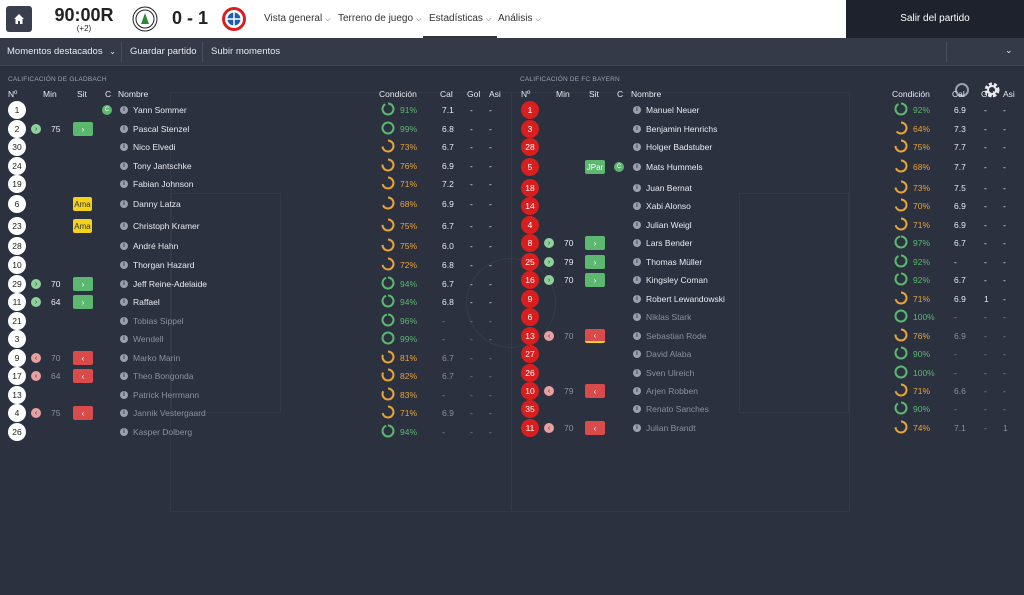 This screenshot has width=1024, height=595. What do you see at coordinates (668, 206) in the screenshot?
I see `player-name: Xabi Alonso` at bounding box center [668, 206].